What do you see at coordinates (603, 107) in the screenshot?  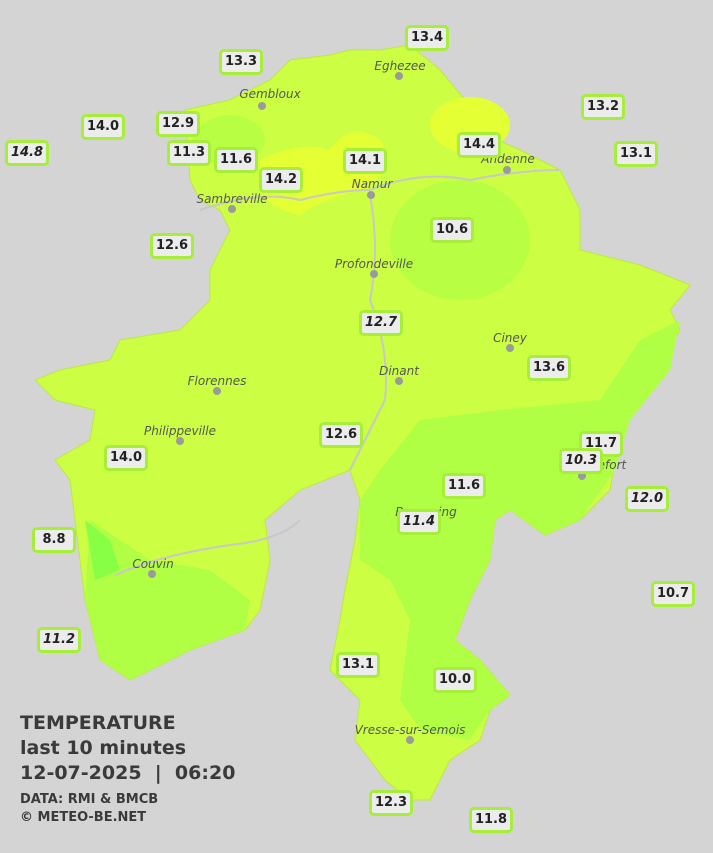 I see `station-temp: 13.2` at bounding box center [603, 107].